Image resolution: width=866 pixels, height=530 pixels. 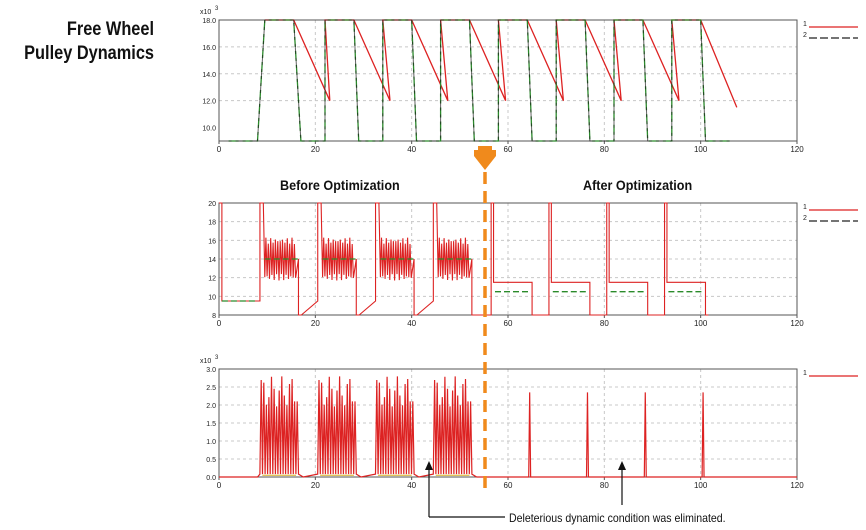 I want to click on chart3-ytick-label: 1.0, so click(x=211, y=442).